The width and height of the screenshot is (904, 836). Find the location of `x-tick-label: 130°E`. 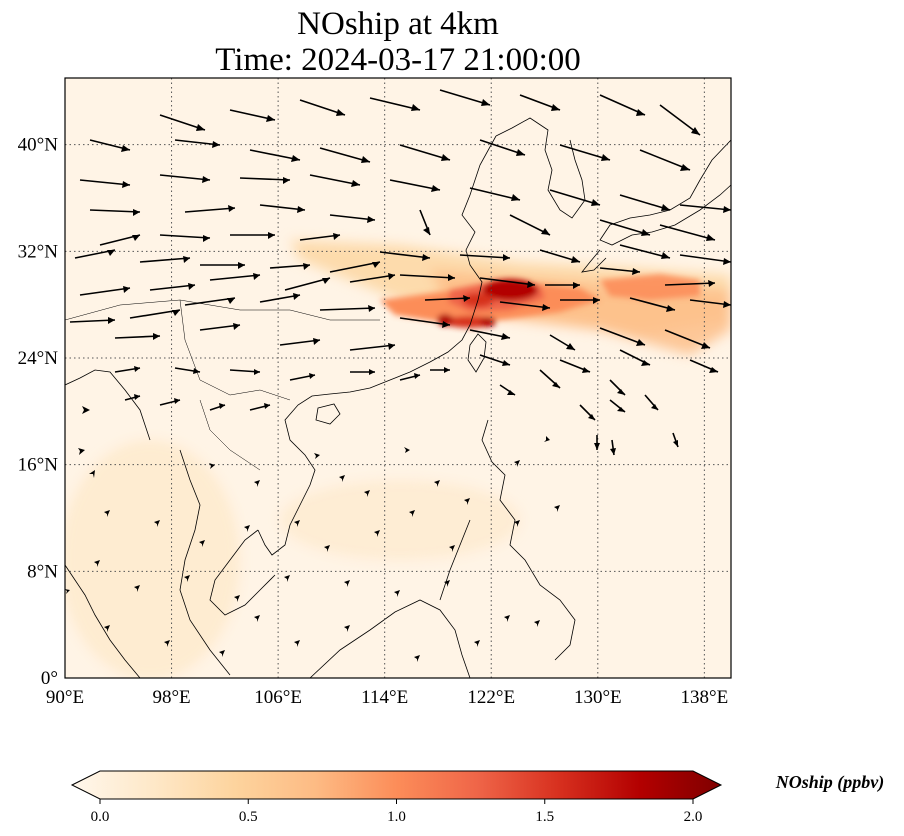

x-tick-label: 130°E is located at coordinates (598, 697).